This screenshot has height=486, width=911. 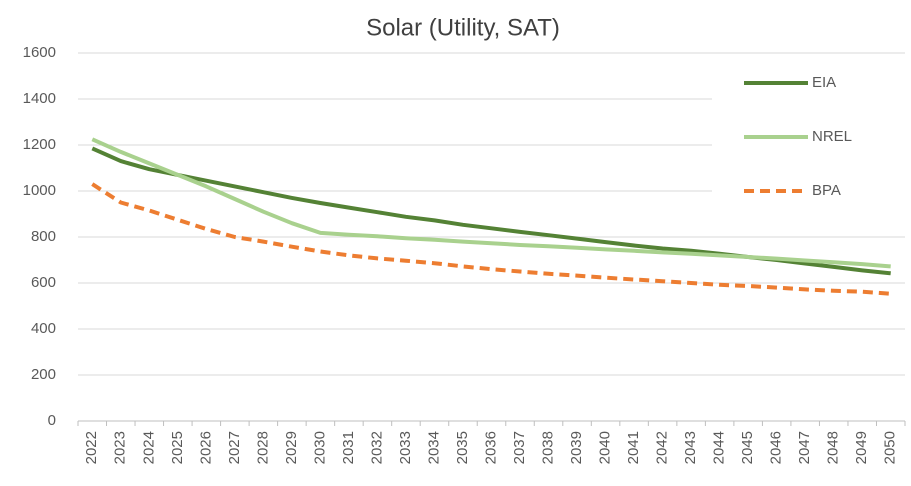 I want to click on legend-label: EIA, so click(x=824, y=82).